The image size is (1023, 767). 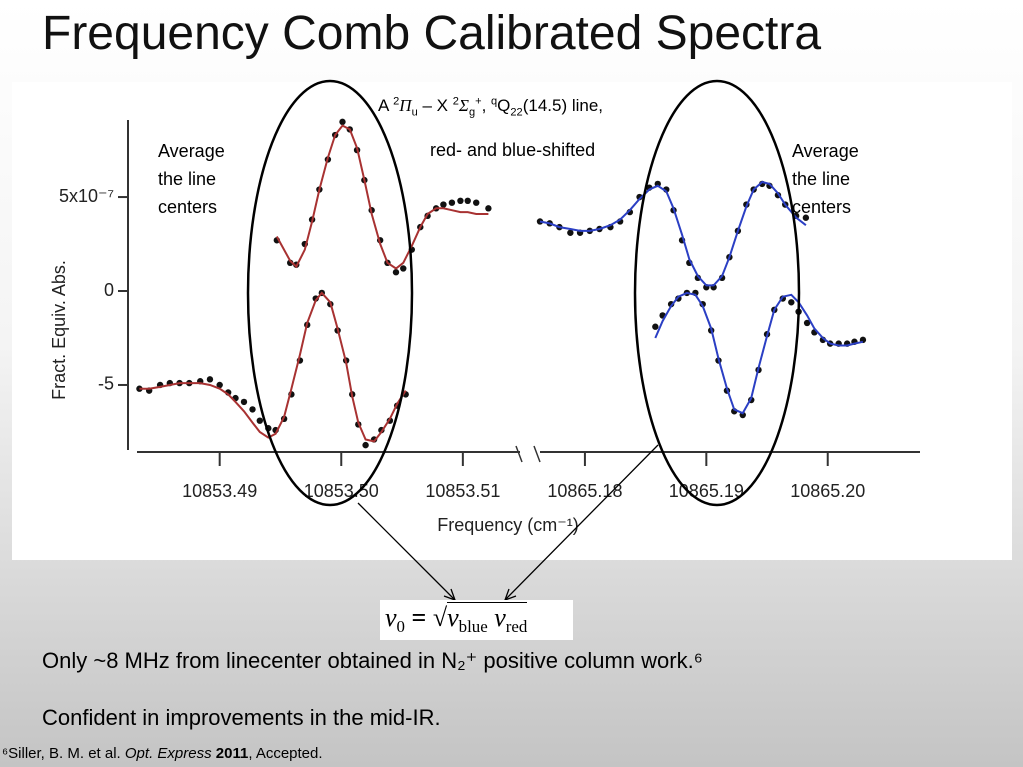 What do you see at coordinates (706, 491) in the screenshot?
I see `x-tick-label: 10865.19` at bounding box center [706, 491].